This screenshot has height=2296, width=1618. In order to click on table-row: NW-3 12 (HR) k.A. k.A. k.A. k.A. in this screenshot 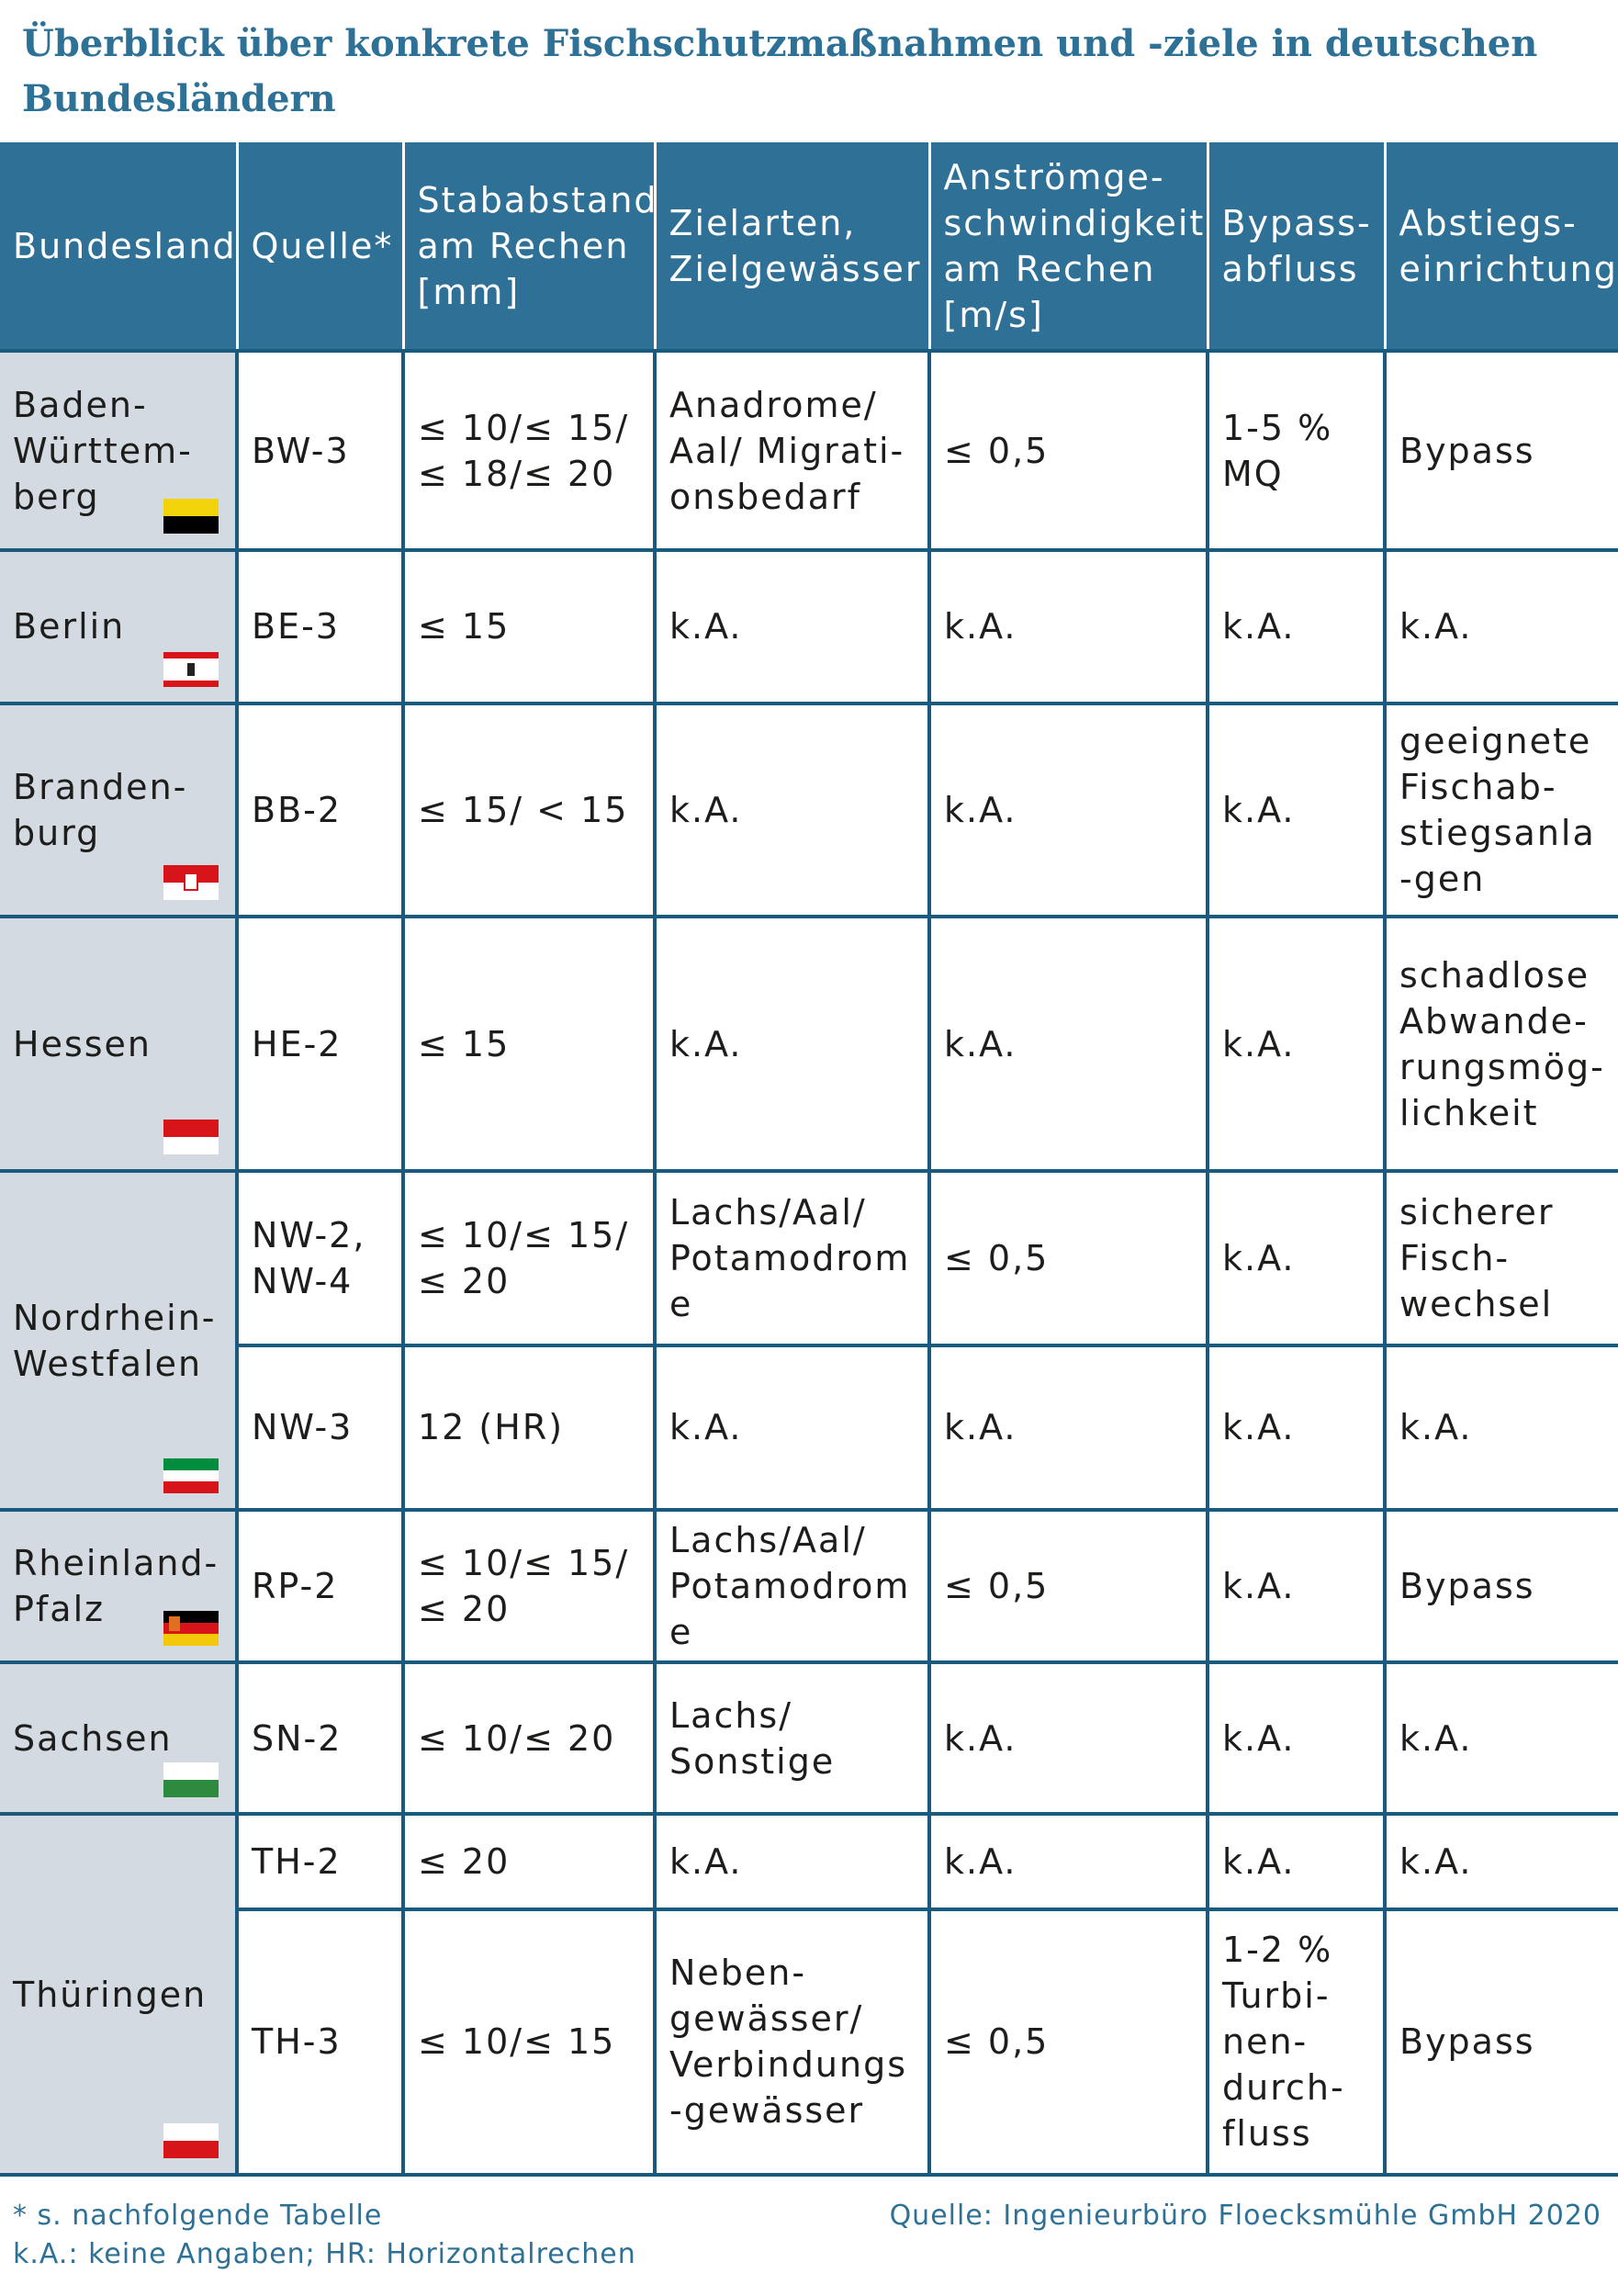, I will do `click(809, 1429)`.